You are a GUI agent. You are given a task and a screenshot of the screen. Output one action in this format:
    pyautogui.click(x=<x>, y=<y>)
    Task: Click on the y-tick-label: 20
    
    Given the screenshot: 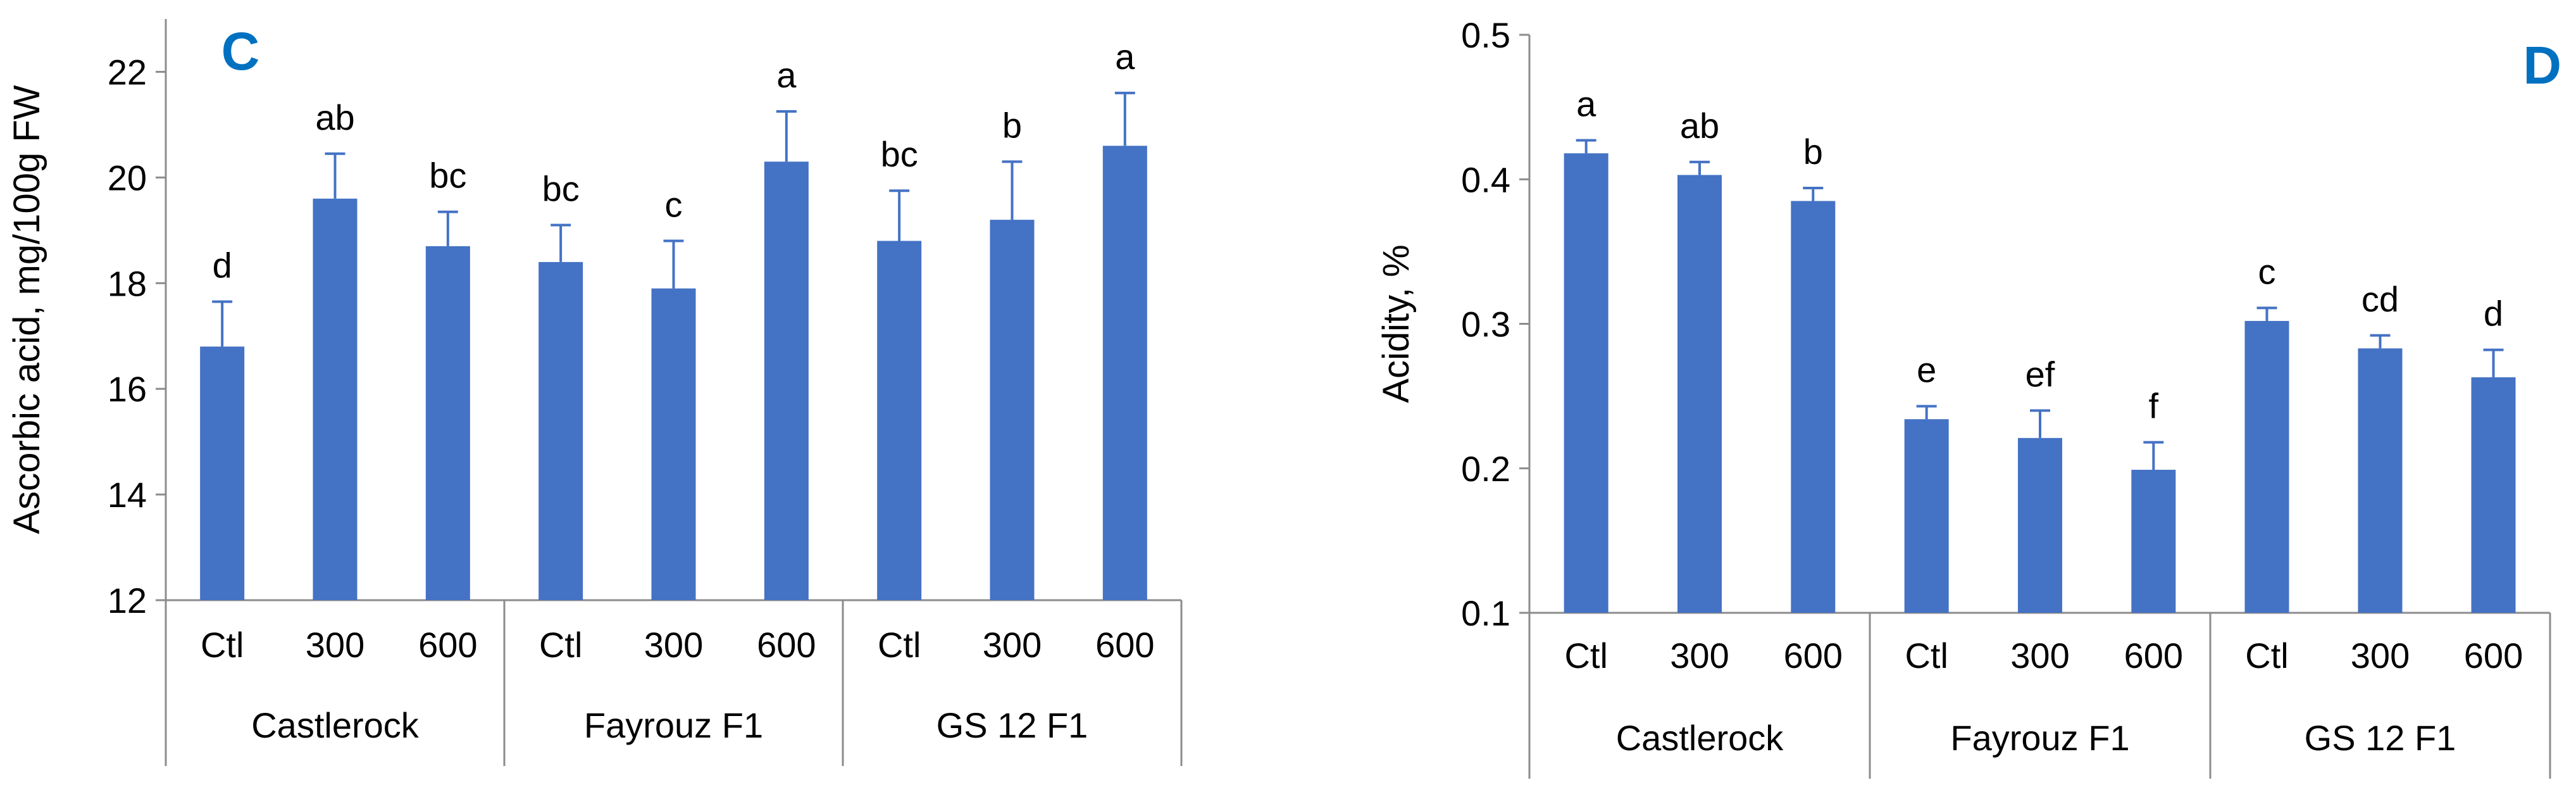 What is the action you would take?
    pyautogui.click(x=127, y=178)
    